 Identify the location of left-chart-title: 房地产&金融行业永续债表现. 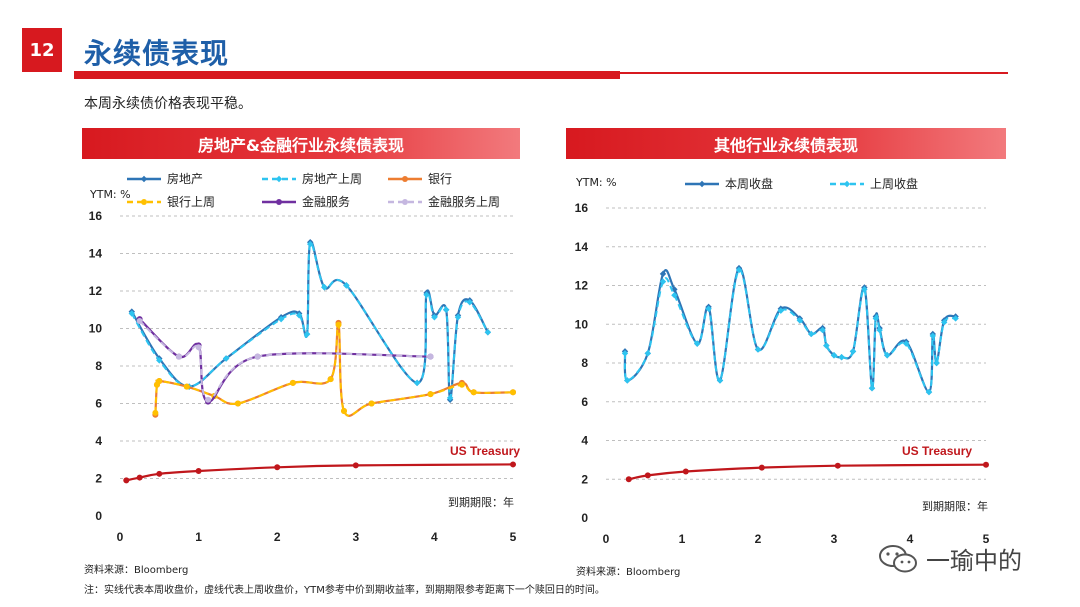
(301, 143).